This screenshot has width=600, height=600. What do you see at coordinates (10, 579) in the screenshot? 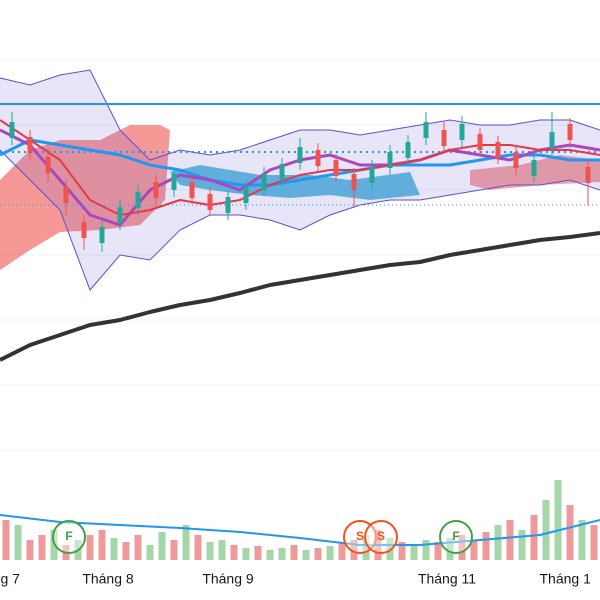
I see `x-tick-label: g 7` at bounding box center [10, 579].